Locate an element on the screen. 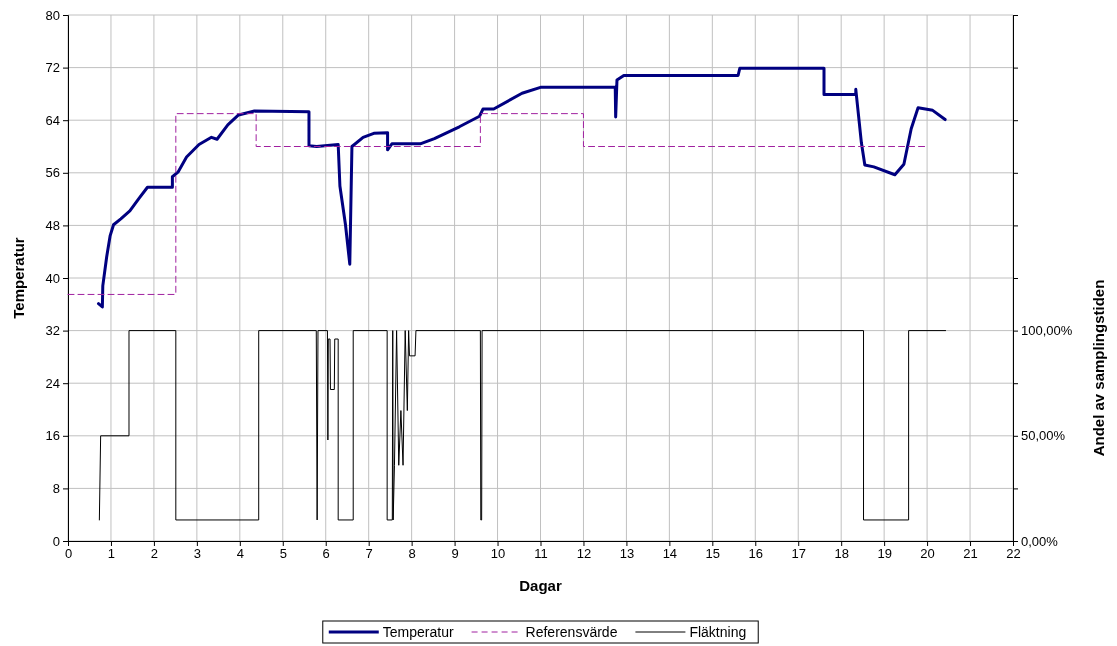 The image size is (1117, 646). x-axis-title: Dagar is located at coordinates (540, 585).